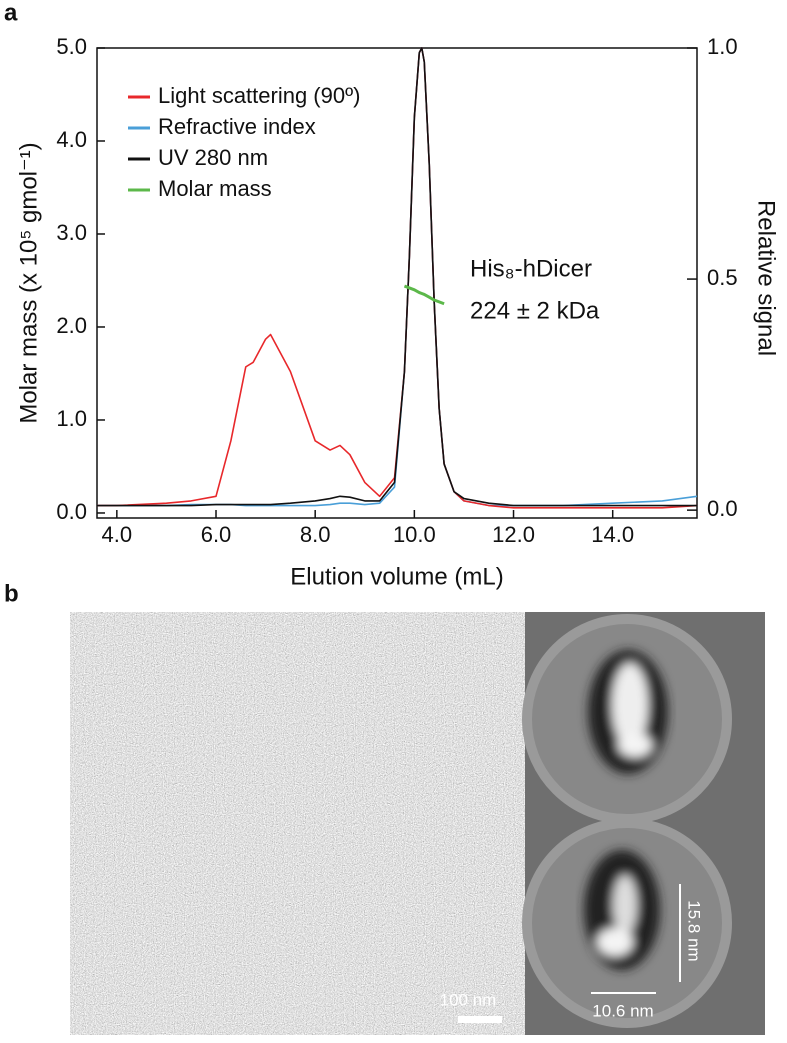 Image resolution: width=787 pixels, height=1043 pixels. Describe the element at coordinates (396, 576) in the screenshot. I see `x-axis-label: Elution volume (mL)` at that location.